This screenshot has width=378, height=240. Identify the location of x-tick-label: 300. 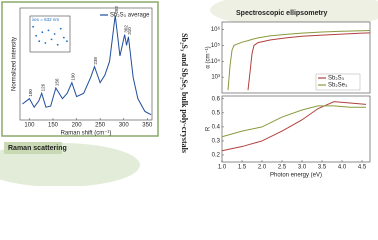
(124, 126).